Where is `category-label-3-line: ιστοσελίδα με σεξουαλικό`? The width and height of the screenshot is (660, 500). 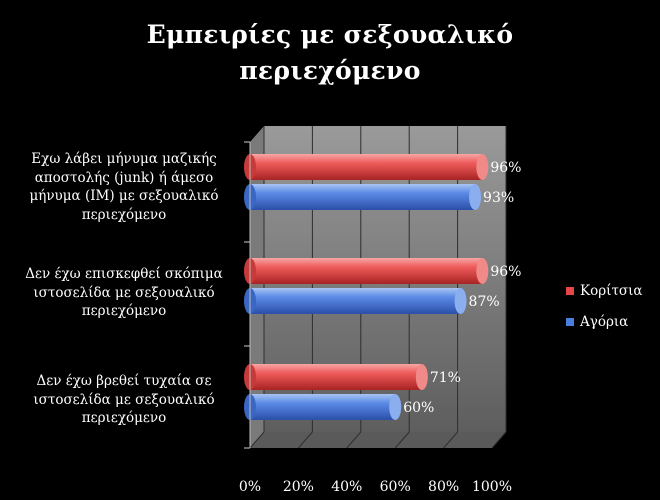
category-label-3-line: ιστοσελίδα με σεξουαλικό is located at coordinates (124, 399).